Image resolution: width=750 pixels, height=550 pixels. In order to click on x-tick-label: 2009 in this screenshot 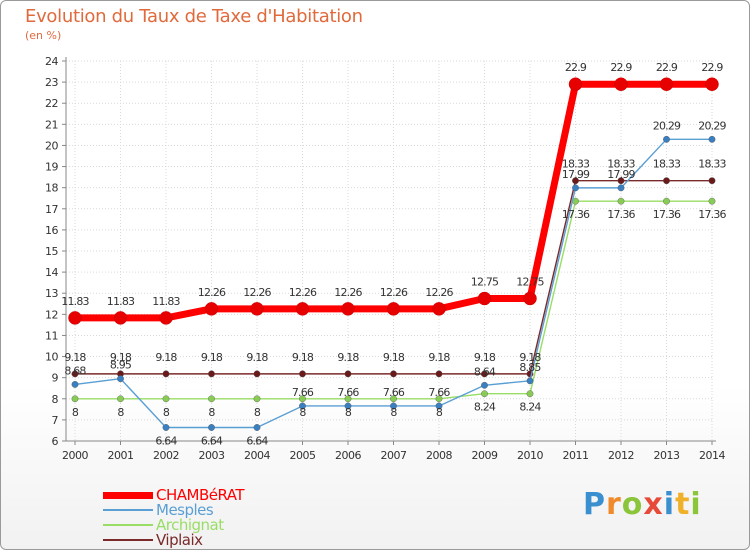, I will do `click(485, 455)`.